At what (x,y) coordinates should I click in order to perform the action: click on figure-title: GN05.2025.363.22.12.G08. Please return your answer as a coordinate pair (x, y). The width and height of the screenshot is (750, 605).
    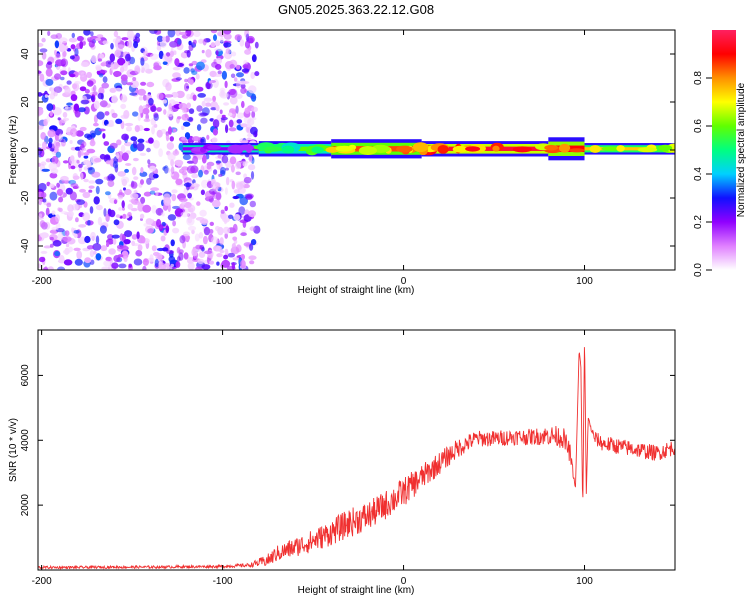
    Looking at the image, I should click on (356, 9).